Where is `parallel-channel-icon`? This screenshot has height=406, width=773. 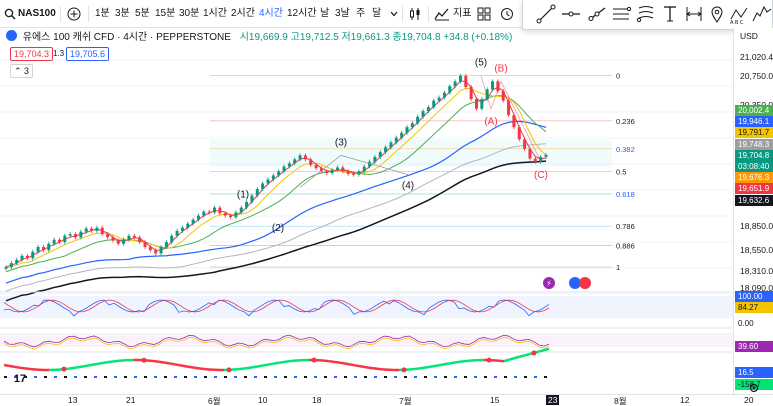 parallel-channel-icon is located at coordinates (621, 14).